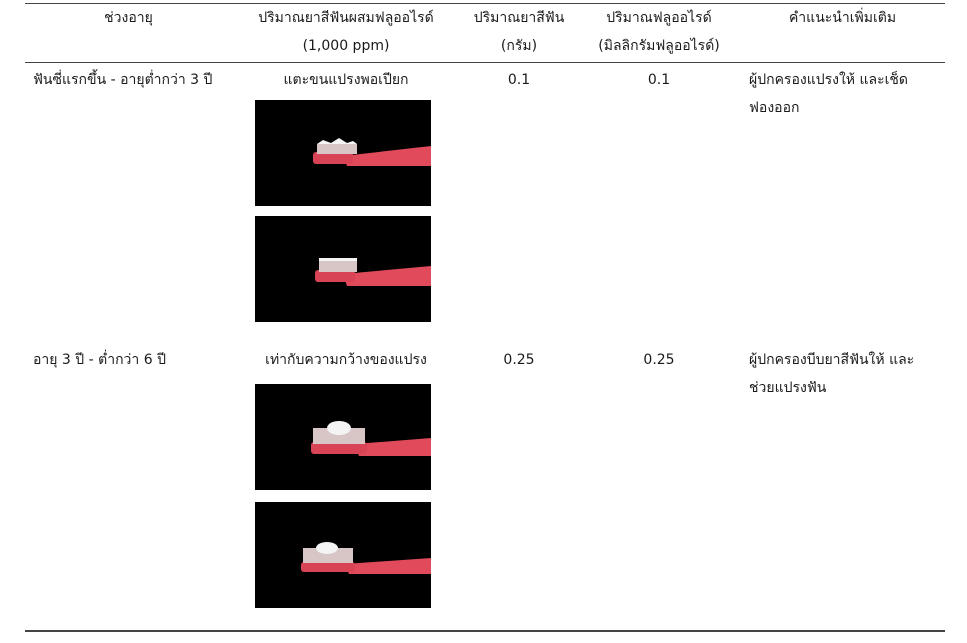  Describe the element at coordinates (519, 32) in the screenshot. I see `header-paste-grams: ปริมาณยาสีฟัน (กรัม)` at that location.